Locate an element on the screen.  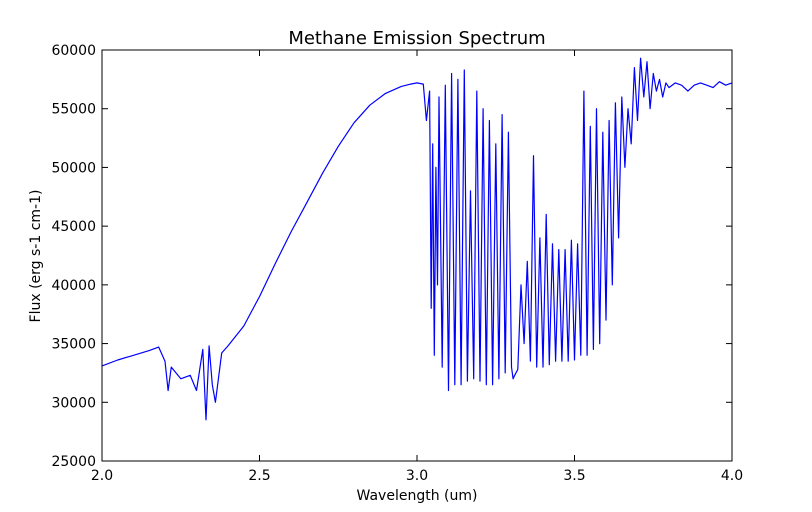
x-tick-label: 4.0 is located at coordinates (732, 476).